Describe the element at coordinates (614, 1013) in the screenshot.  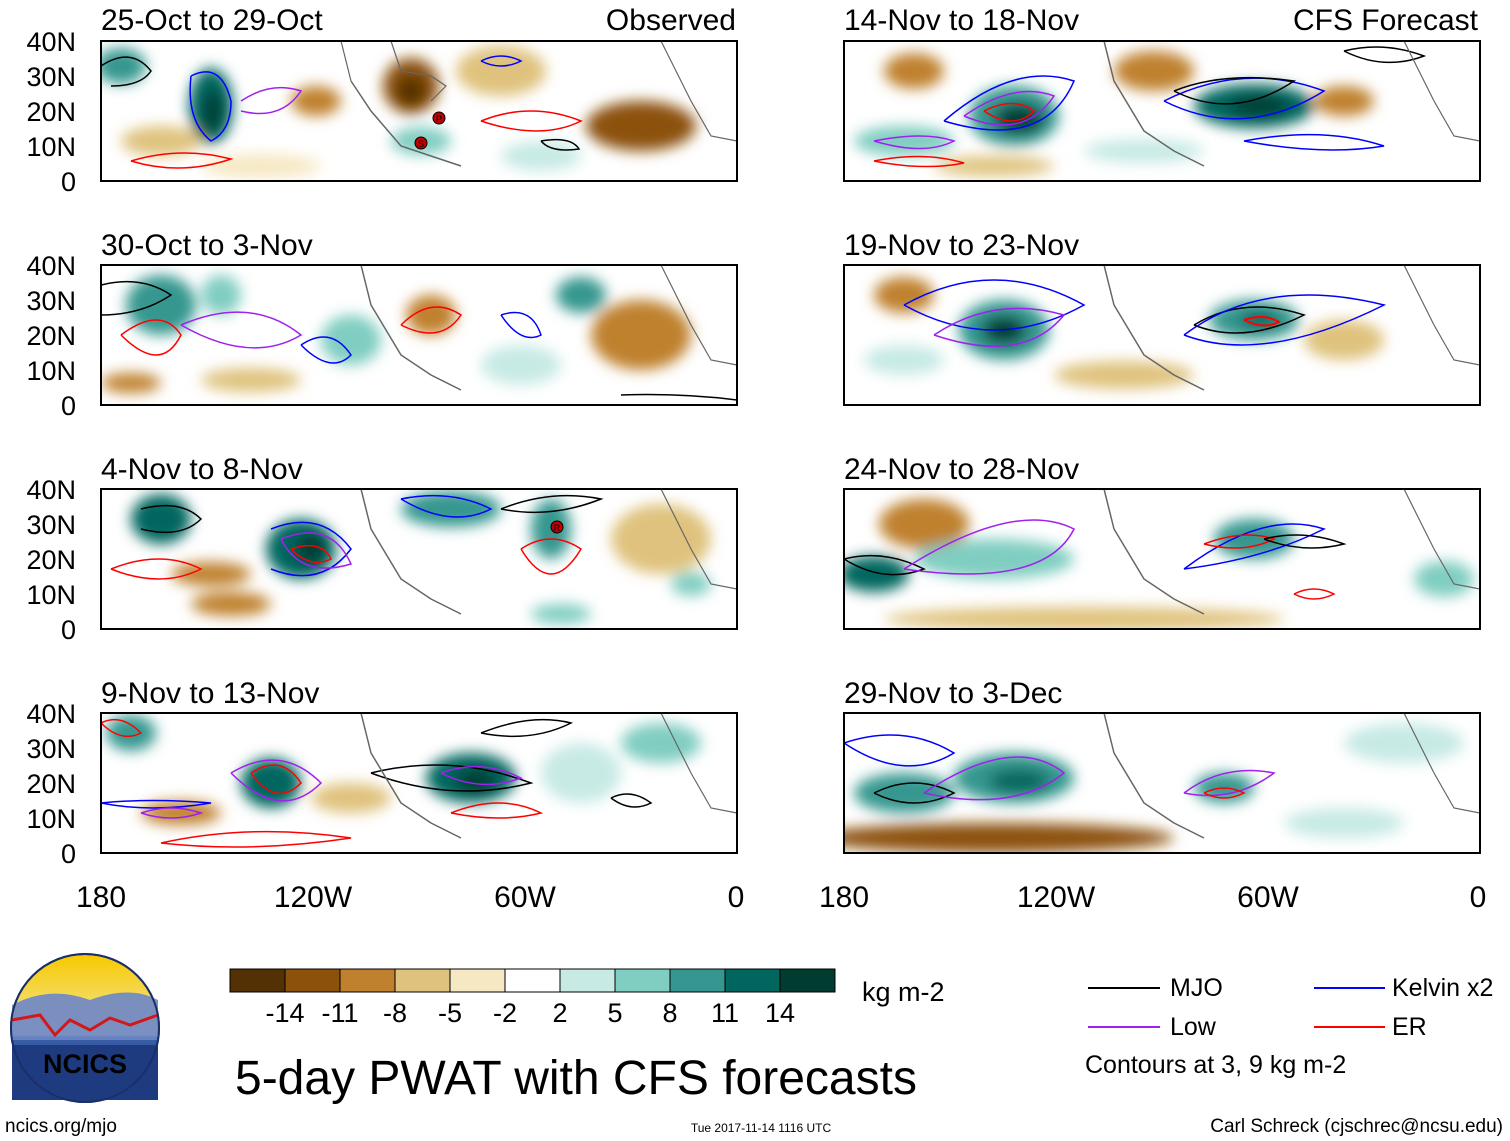
I see `colorbar-label: 5` at that location.